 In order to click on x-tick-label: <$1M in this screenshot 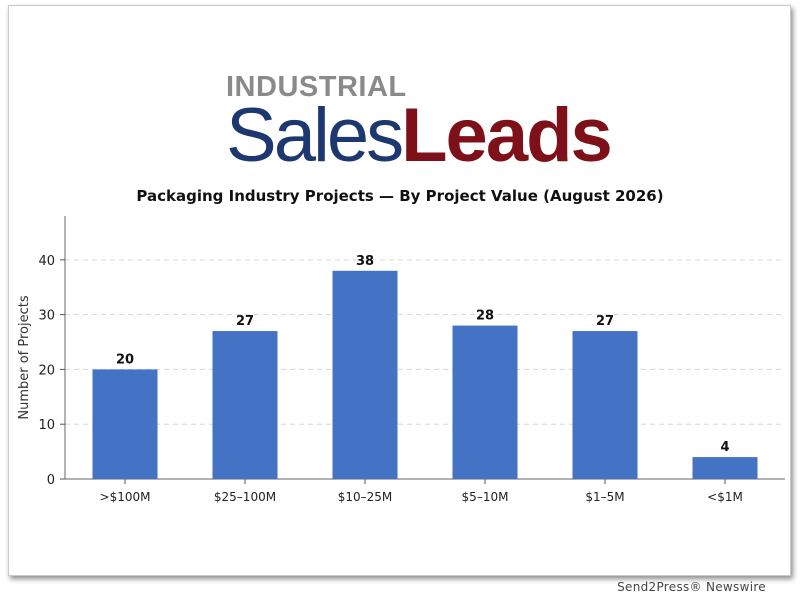, I will do `click(725, 497)`.